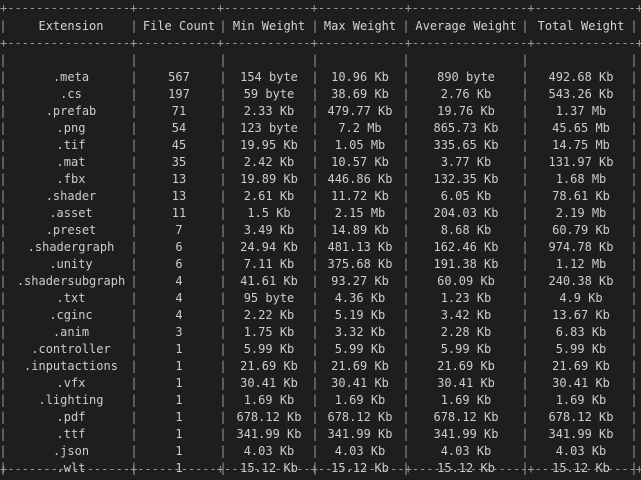  What do you see at coordinates (360, 434) in the screenshot?
I see `cell-max-weight: 341.99 Kb` at bounding box center [360, 434].